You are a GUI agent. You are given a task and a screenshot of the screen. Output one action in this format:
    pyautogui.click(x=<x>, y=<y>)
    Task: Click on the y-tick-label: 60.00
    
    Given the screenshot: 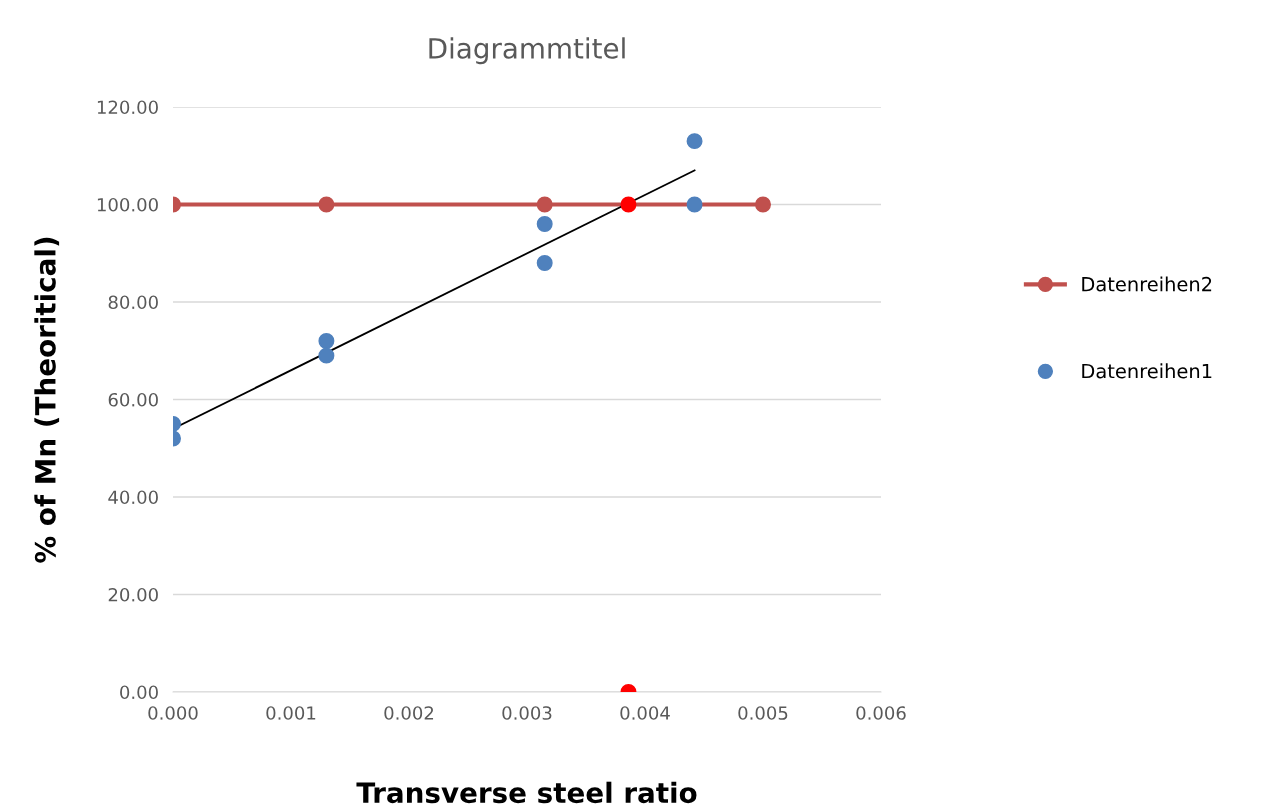 What is the action you would take?
    pyautogui.click(x=133, y=399)
    